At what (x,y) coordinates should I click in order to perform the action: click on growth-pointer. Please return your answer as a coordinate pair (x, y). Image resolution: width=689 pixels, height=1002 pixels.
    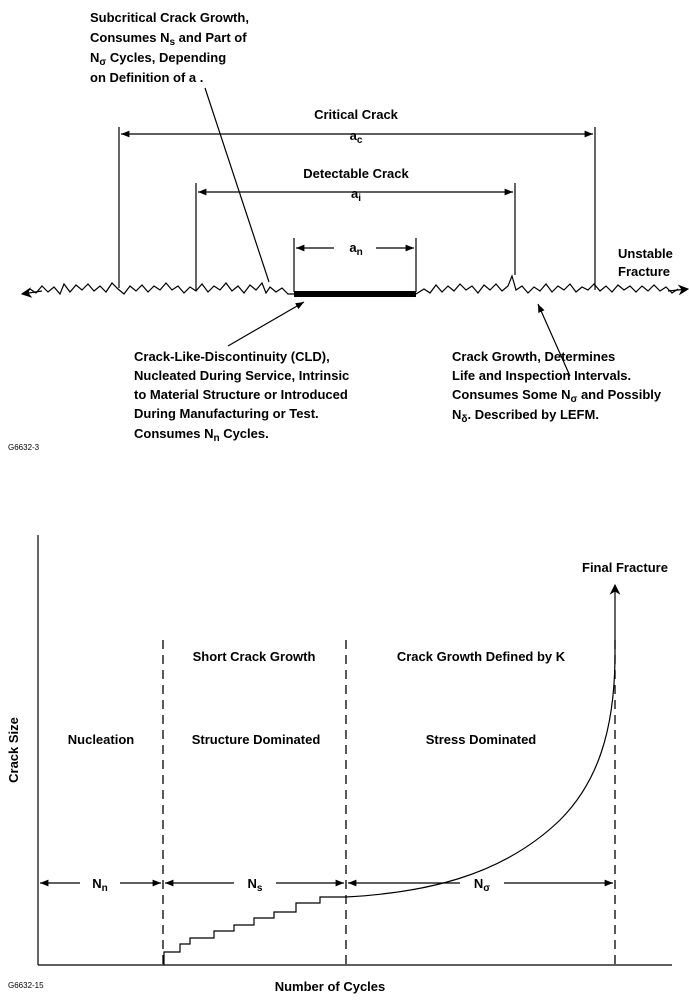
    Looking at the image, I should click on (554, 340).